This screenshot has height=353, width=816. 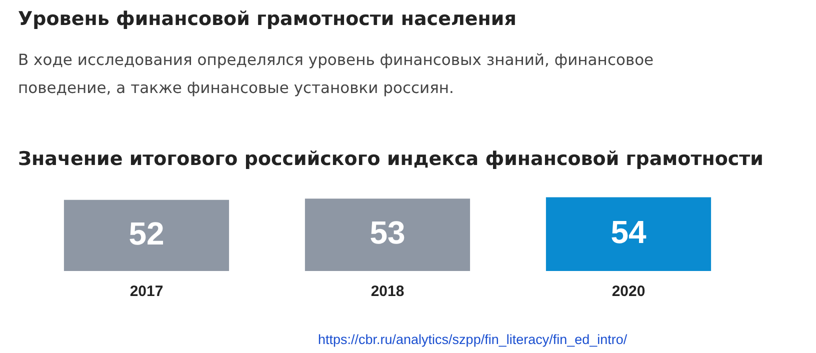 What do you see at coordinates (336, 74) in the screenshot?
I see `chart-subtitle: В ходе исследования определялся уровень финансовых знаний, финансовое поведение, а также финансовые установки россиян.` at bounding box center [336, 74].